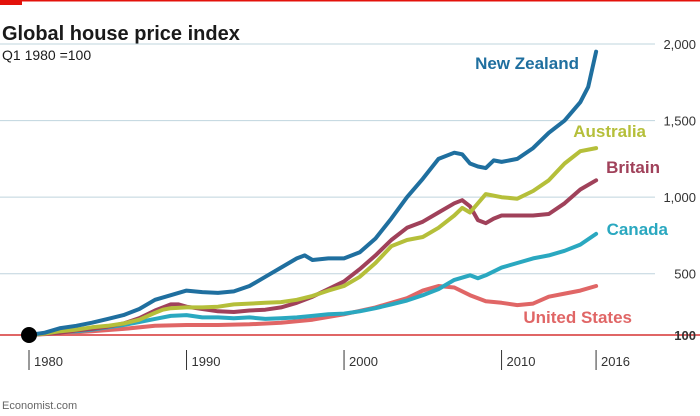 The width and height of the screenshot is (700, 416). I want to click on x-tick-label: 2010, so click(521, 361).